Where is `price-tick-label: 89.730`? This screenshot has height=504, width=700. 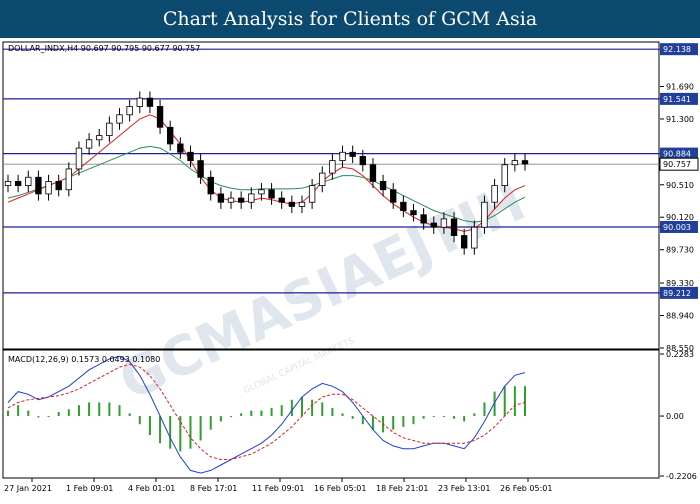
price-tick-label: 89.730 is located at coordinates (680, 250).